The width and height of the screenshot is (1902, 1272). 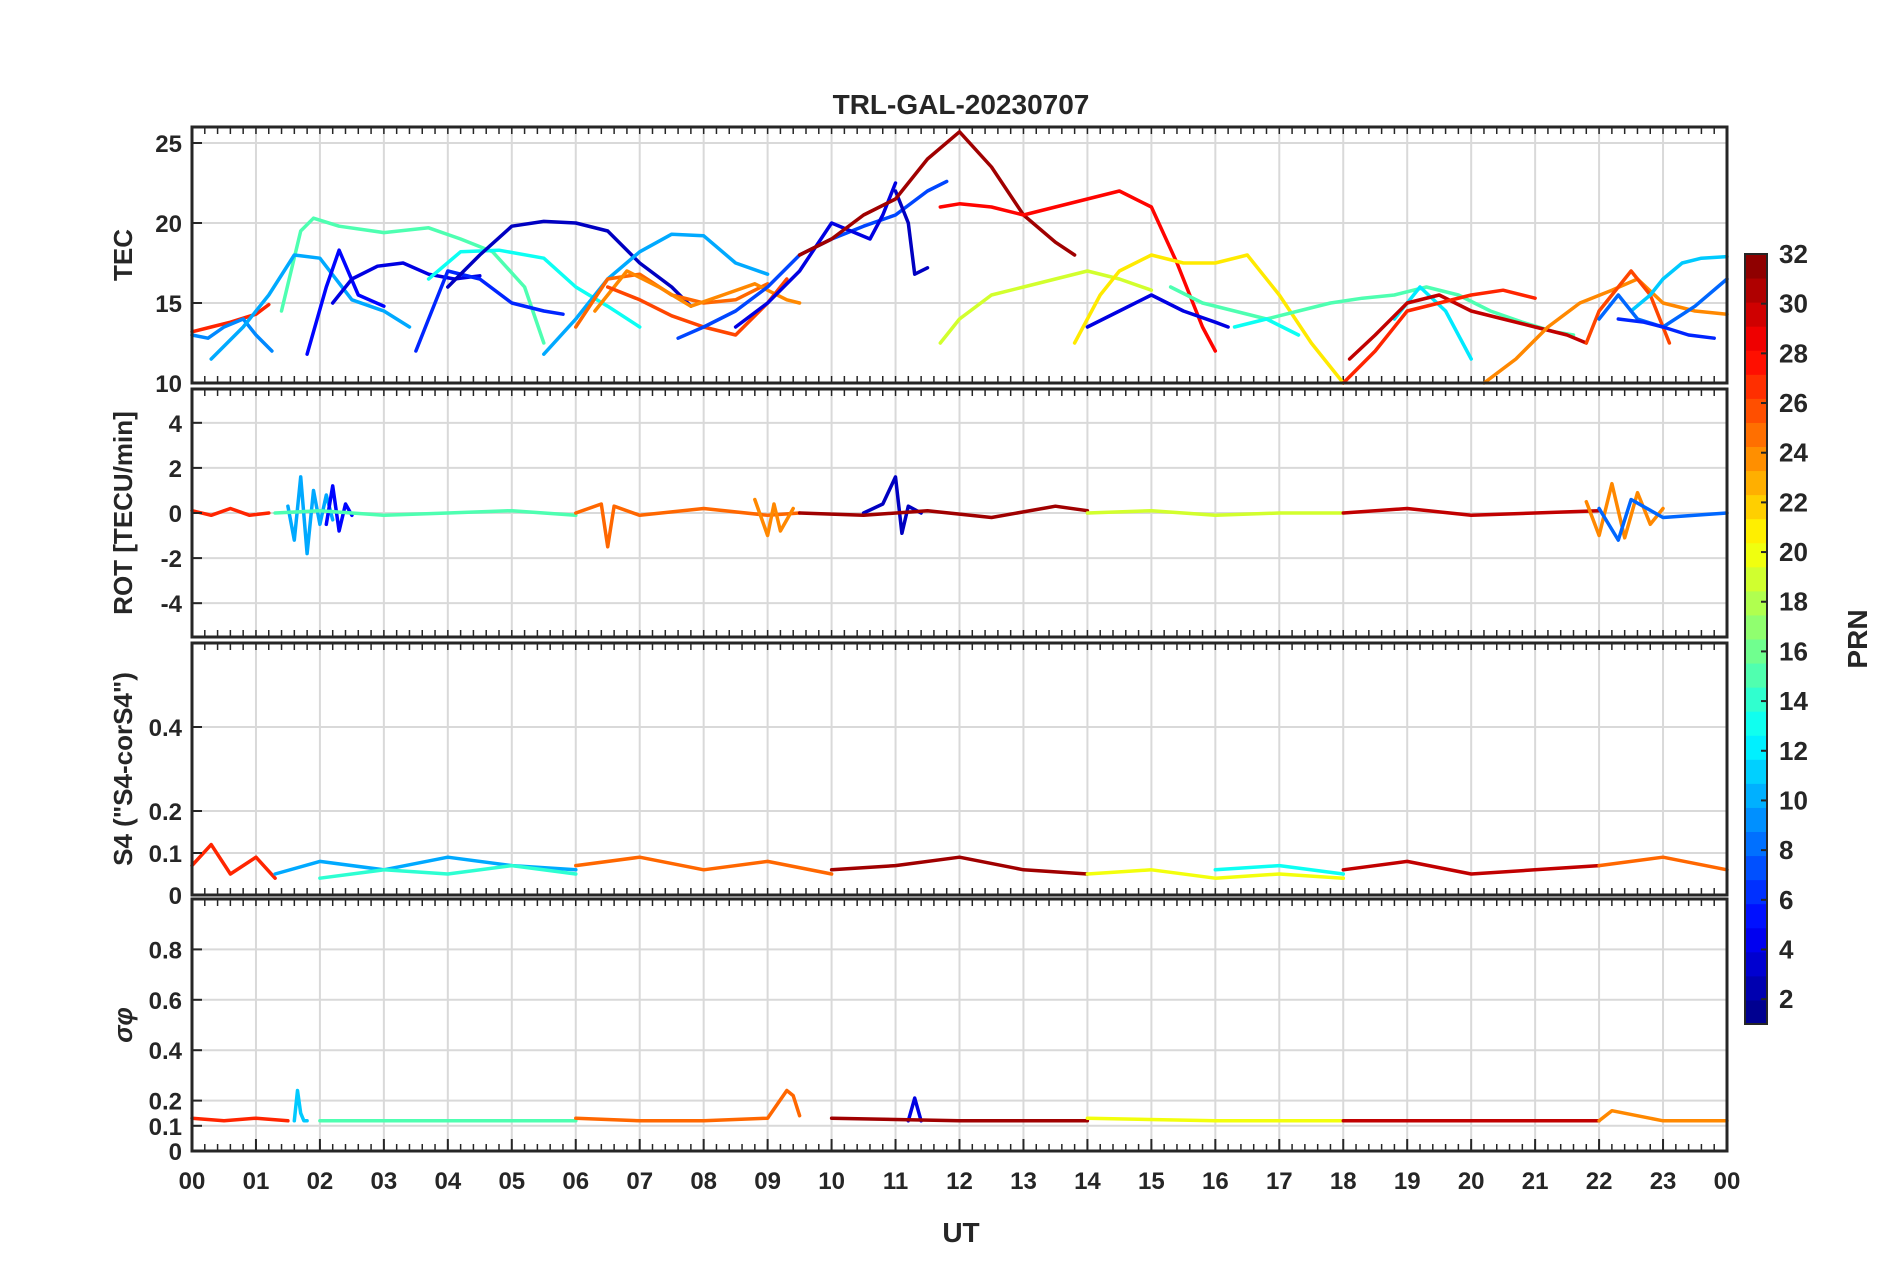 I want to click on y-tick-label-s4: 0.2, so click(x=165, y=812).